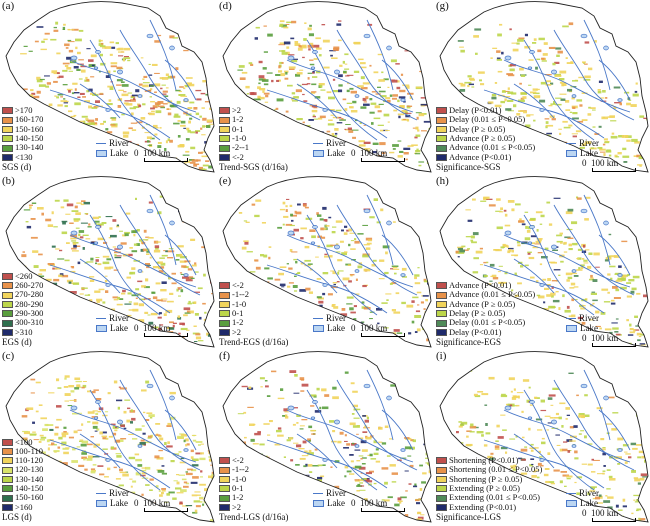 The width and height of the screenshot is (650, 526). What do you see at coordinates (22, 313) in the screenshot?
I see `legend-item: 290-300` at bounding box center [22, 313].